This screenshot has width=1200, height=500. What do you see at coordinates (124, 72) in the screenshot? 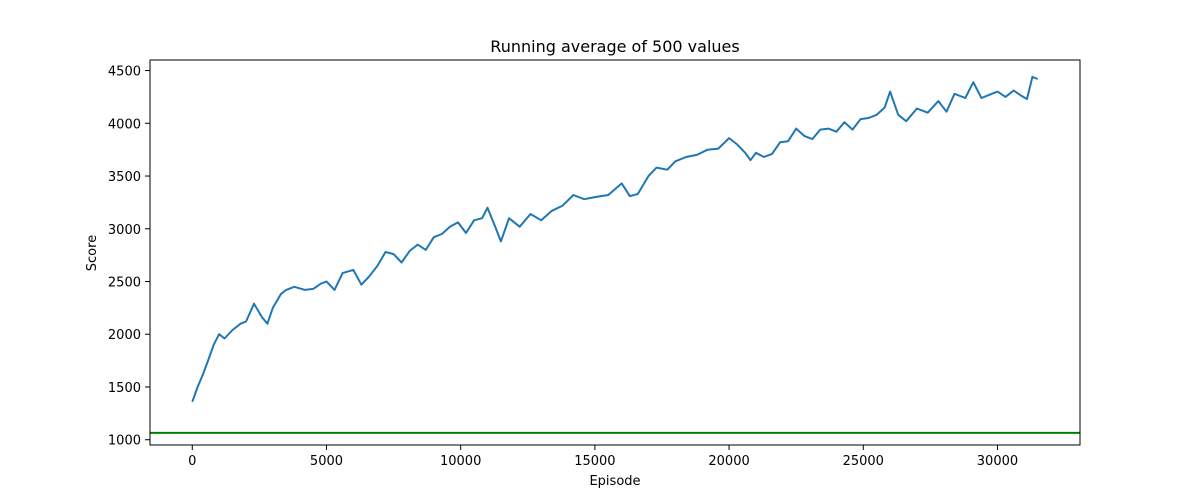
I see `y-tick-label: 4500` at bounding box center [124, 72].